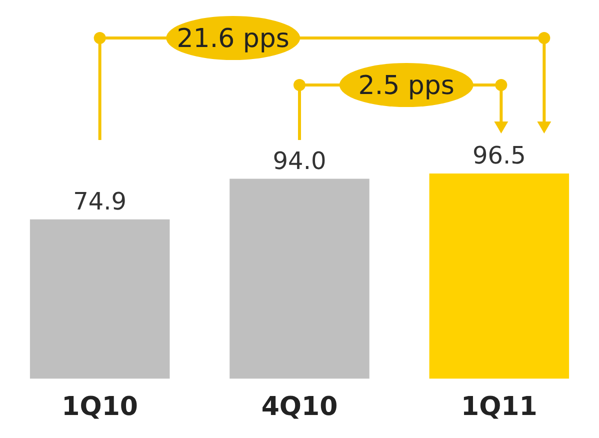  I want to click on data-label: 94.0, so click(299, 161).